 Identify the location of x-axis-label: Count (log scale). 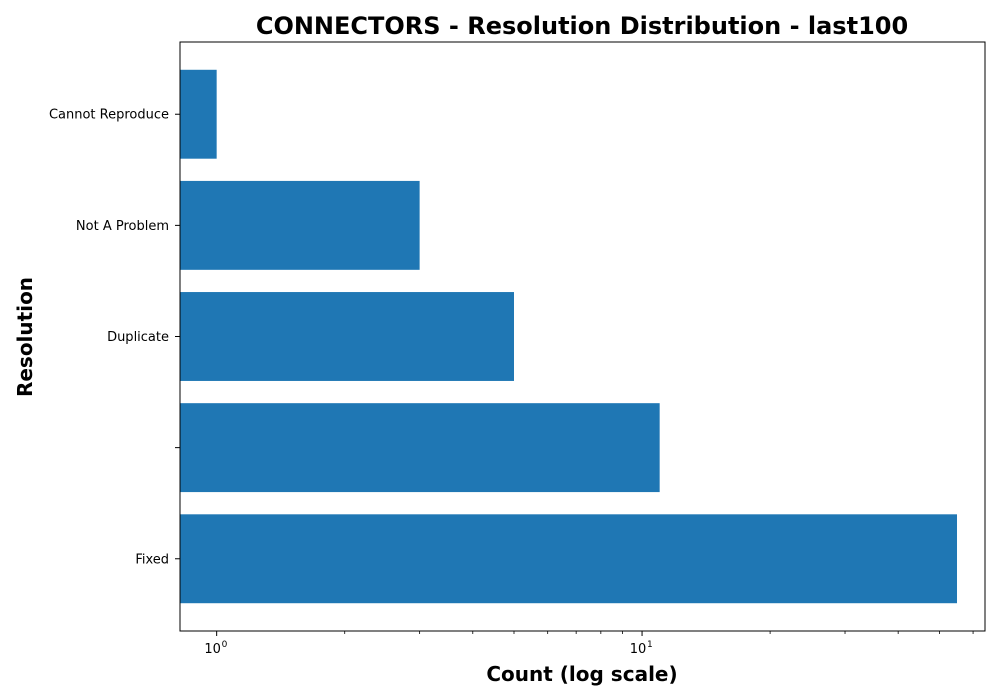
(581, 674).